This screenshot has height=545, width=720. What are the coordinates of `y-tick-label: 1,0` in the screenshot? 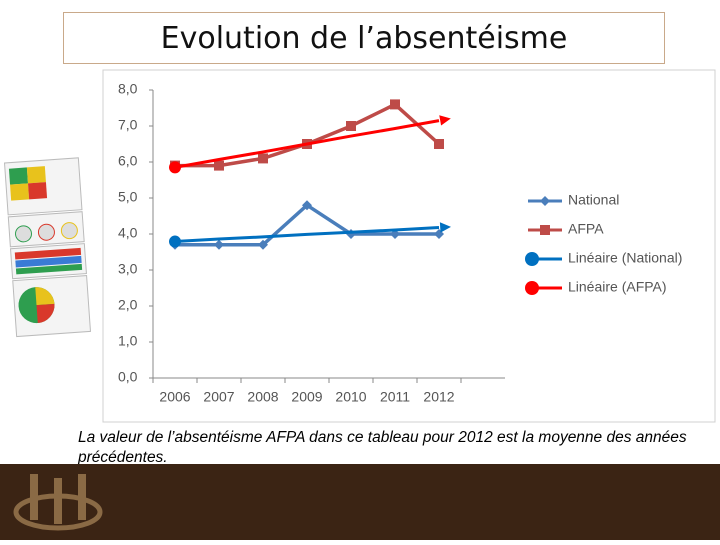 It's located at (128, 341).